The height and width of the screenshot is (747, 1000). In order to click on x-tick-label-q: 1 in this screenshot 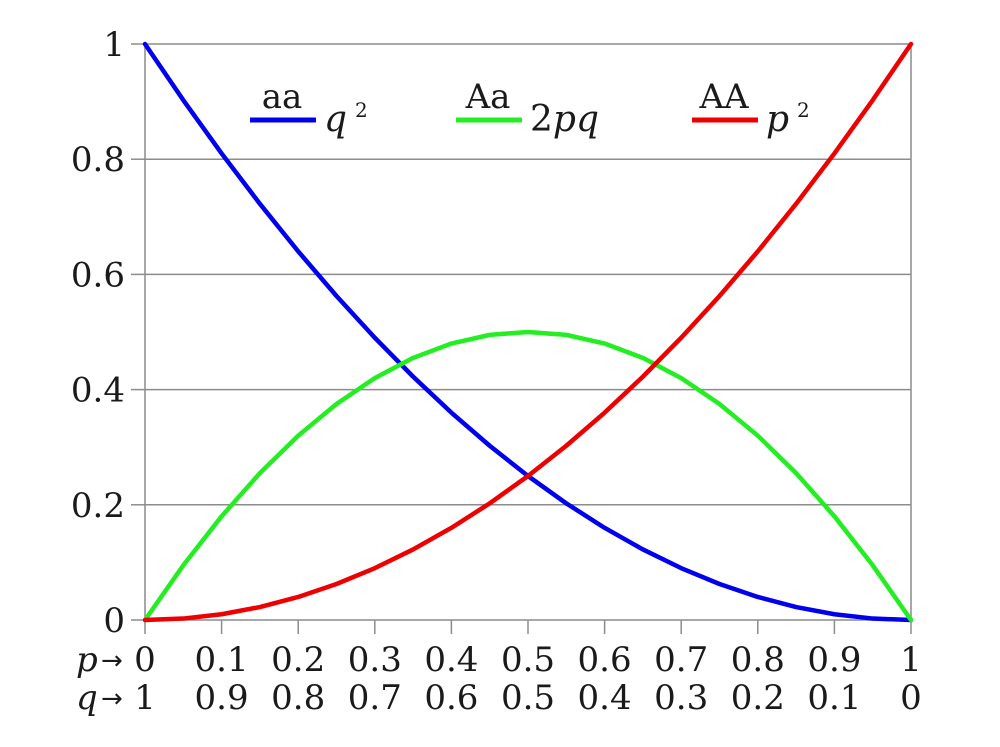, I will do `click(145, 698)`.